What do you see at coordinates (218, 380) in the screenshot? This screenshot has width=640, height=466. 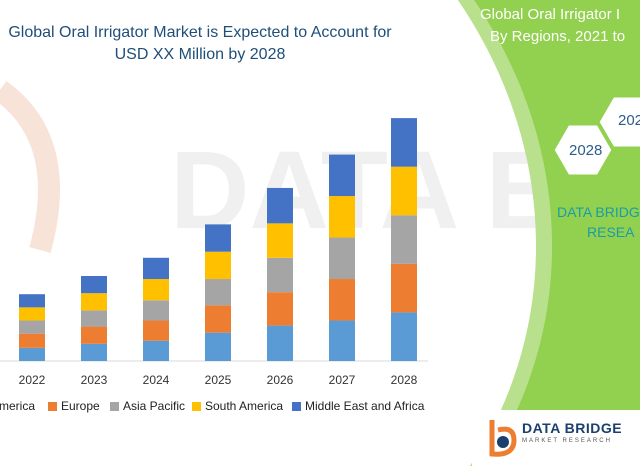 I see `x-tick-label-2025: 2025` at bounding box center [218, 380].